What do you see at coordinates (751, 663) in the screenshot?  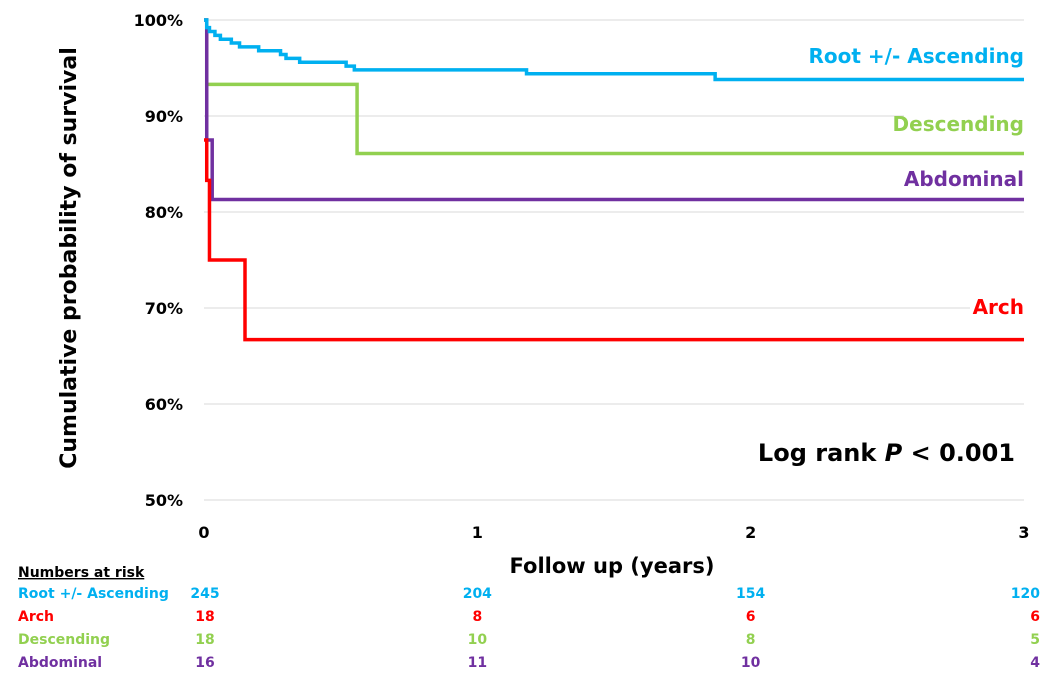 I see `risk-value-abdominal: 10` at bounding box center [751, 663].